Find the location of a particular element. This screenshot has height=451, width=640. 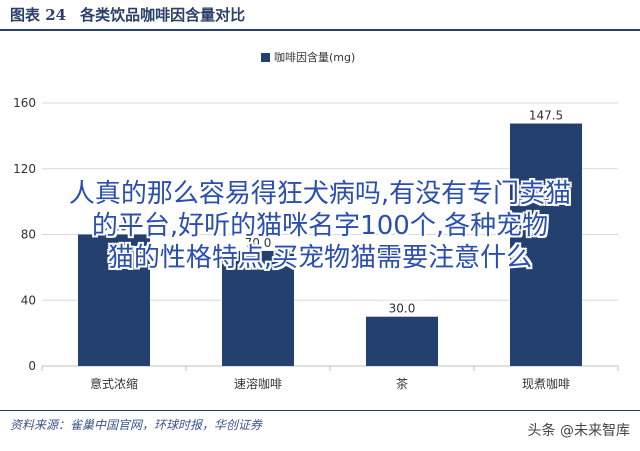

figure-number: 图表 24 is located at coordinates (38, 14).